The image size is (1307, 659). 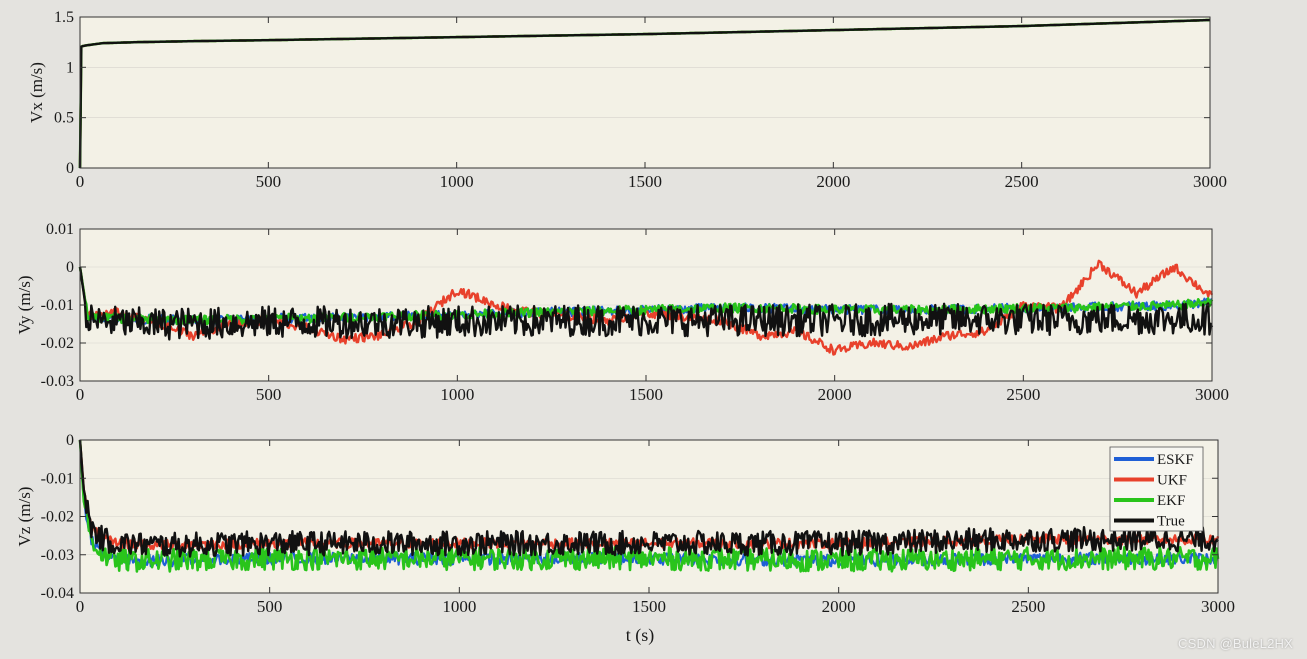 What do you see at coordinates (1172, 481) in the screenshot?
I see `legend-label-ukf: UKF` at bounding box center [1172, 481].